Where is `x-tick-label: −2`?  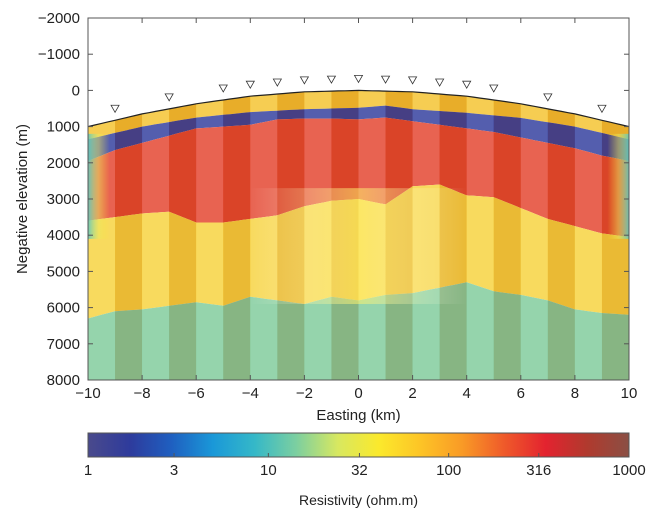 x-tick-label: −2 is located at coordinates (304, 393).